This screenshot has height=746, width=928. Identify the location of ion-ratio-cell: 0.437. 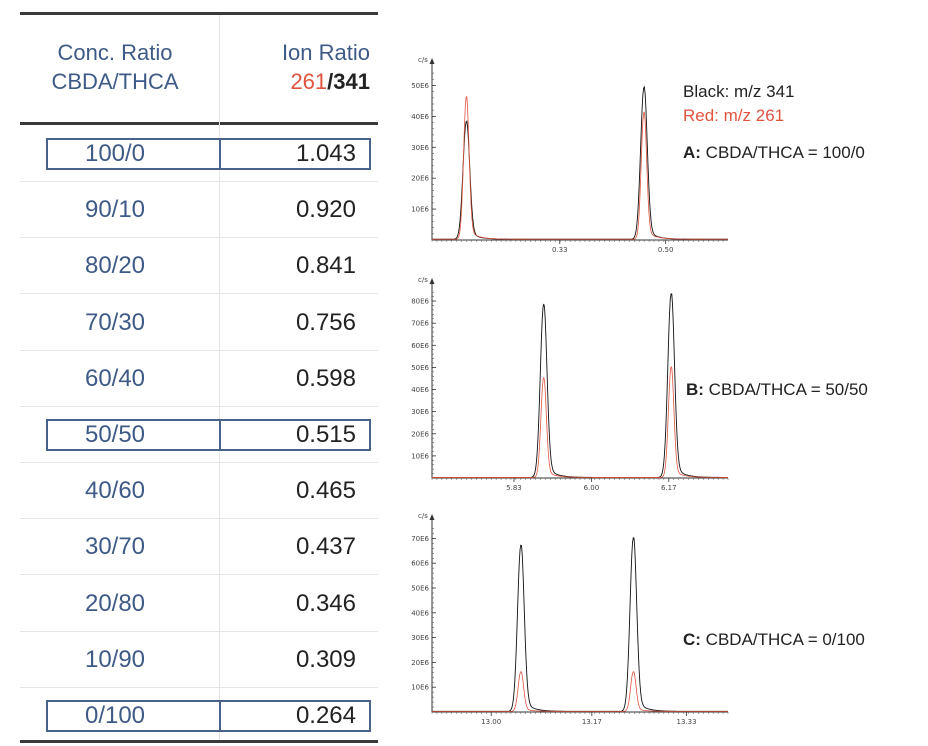
(325, 547).